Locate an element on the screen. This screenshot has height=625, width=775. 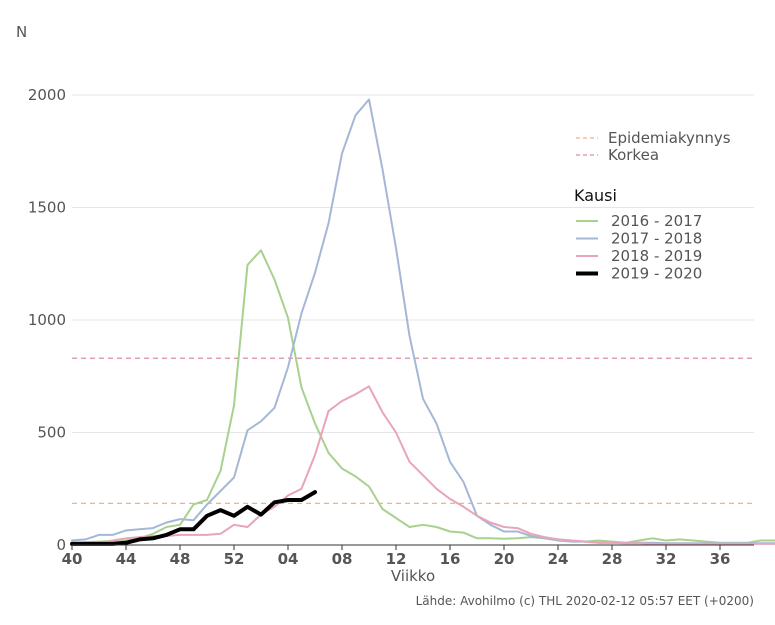
legend-title: Kausi is located at coordinates (595, 195).